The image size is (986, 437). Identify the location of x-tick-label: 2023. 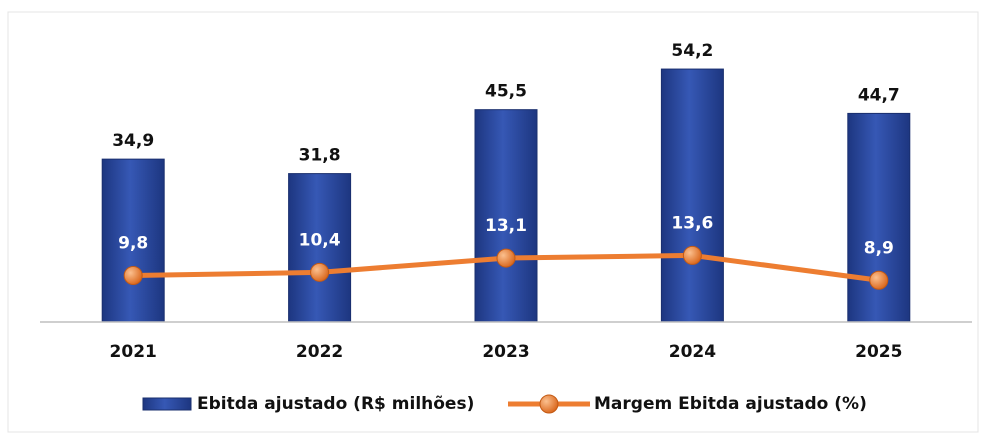
(505, 352).